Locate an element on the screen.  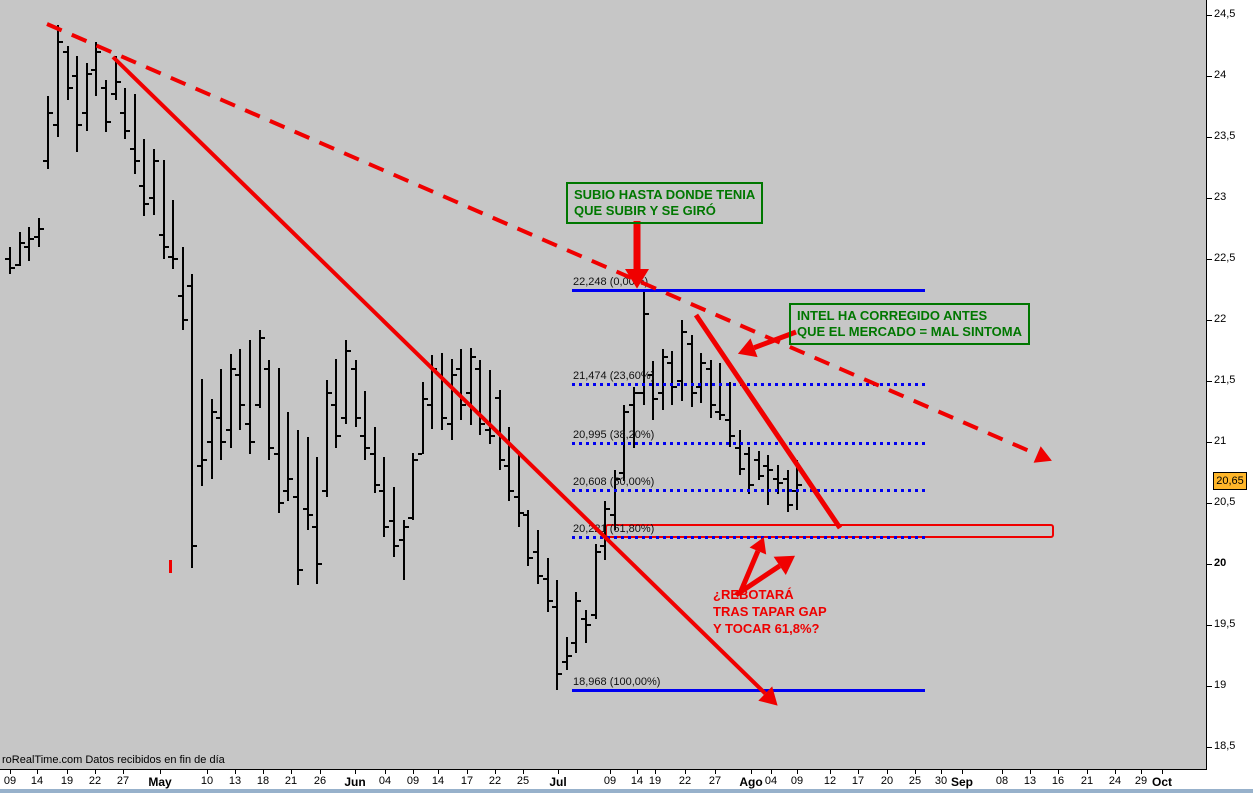
y-axis-label: 19 is located at coordinates (1220, 685).